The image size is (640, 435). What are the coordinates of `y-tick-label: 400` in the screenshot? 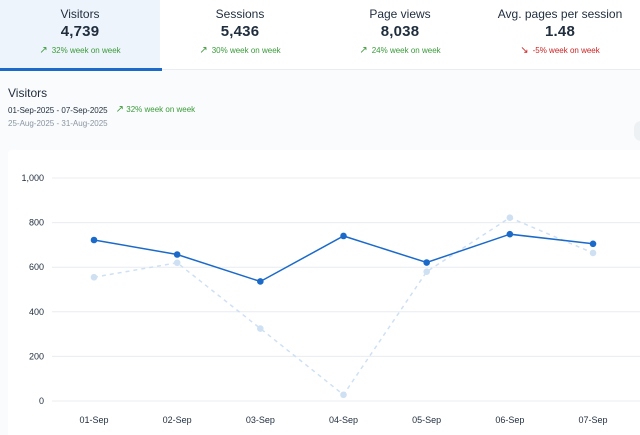 It's located at (36, 312).